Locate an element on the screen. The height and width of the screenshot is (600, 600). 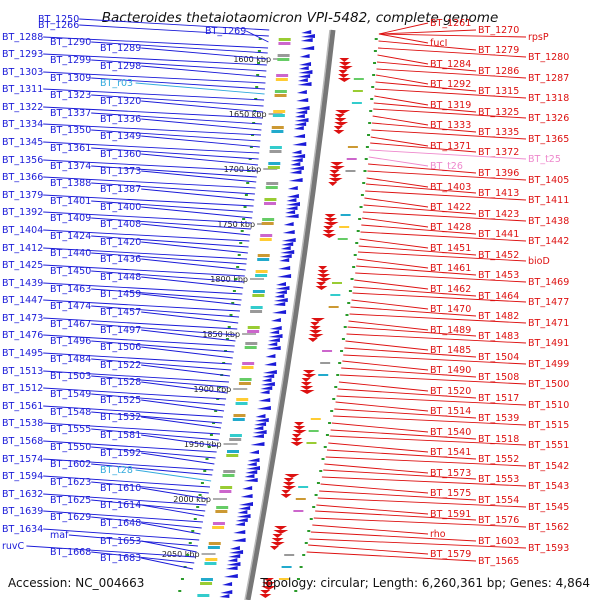
right-gene-label-bt-1287: BT_1287 is located at coordinates (548, 78).